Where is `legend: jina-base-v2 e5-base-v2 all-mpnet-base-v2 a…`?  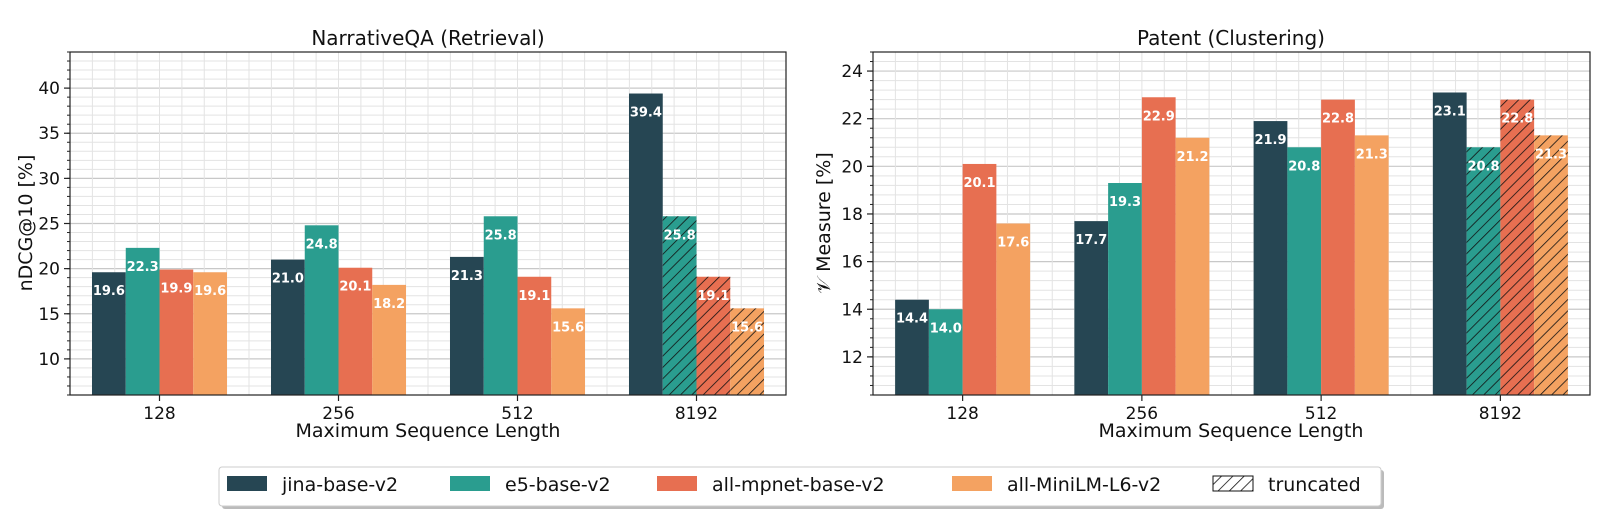
legend: jina-base-v2 e5-base-v2 all-mpnet-base-v2 a… is located at coordinates (801, 487).